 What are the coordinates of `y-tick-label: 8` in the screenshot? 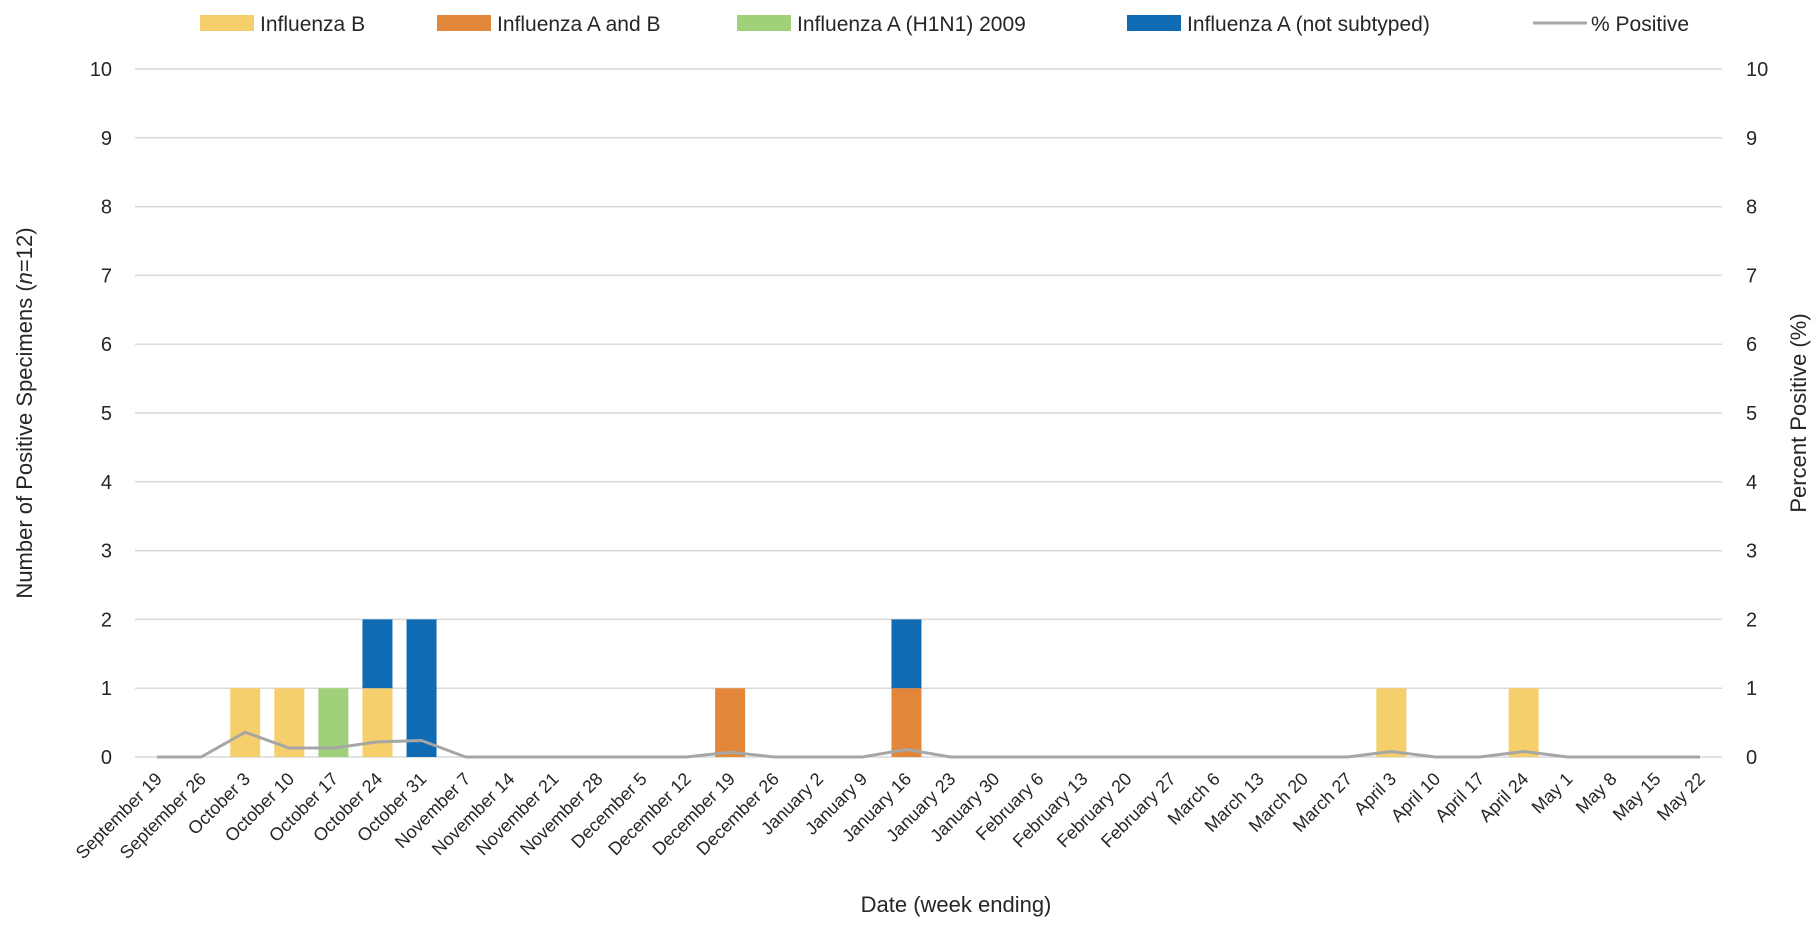 It's located at (106, 208).